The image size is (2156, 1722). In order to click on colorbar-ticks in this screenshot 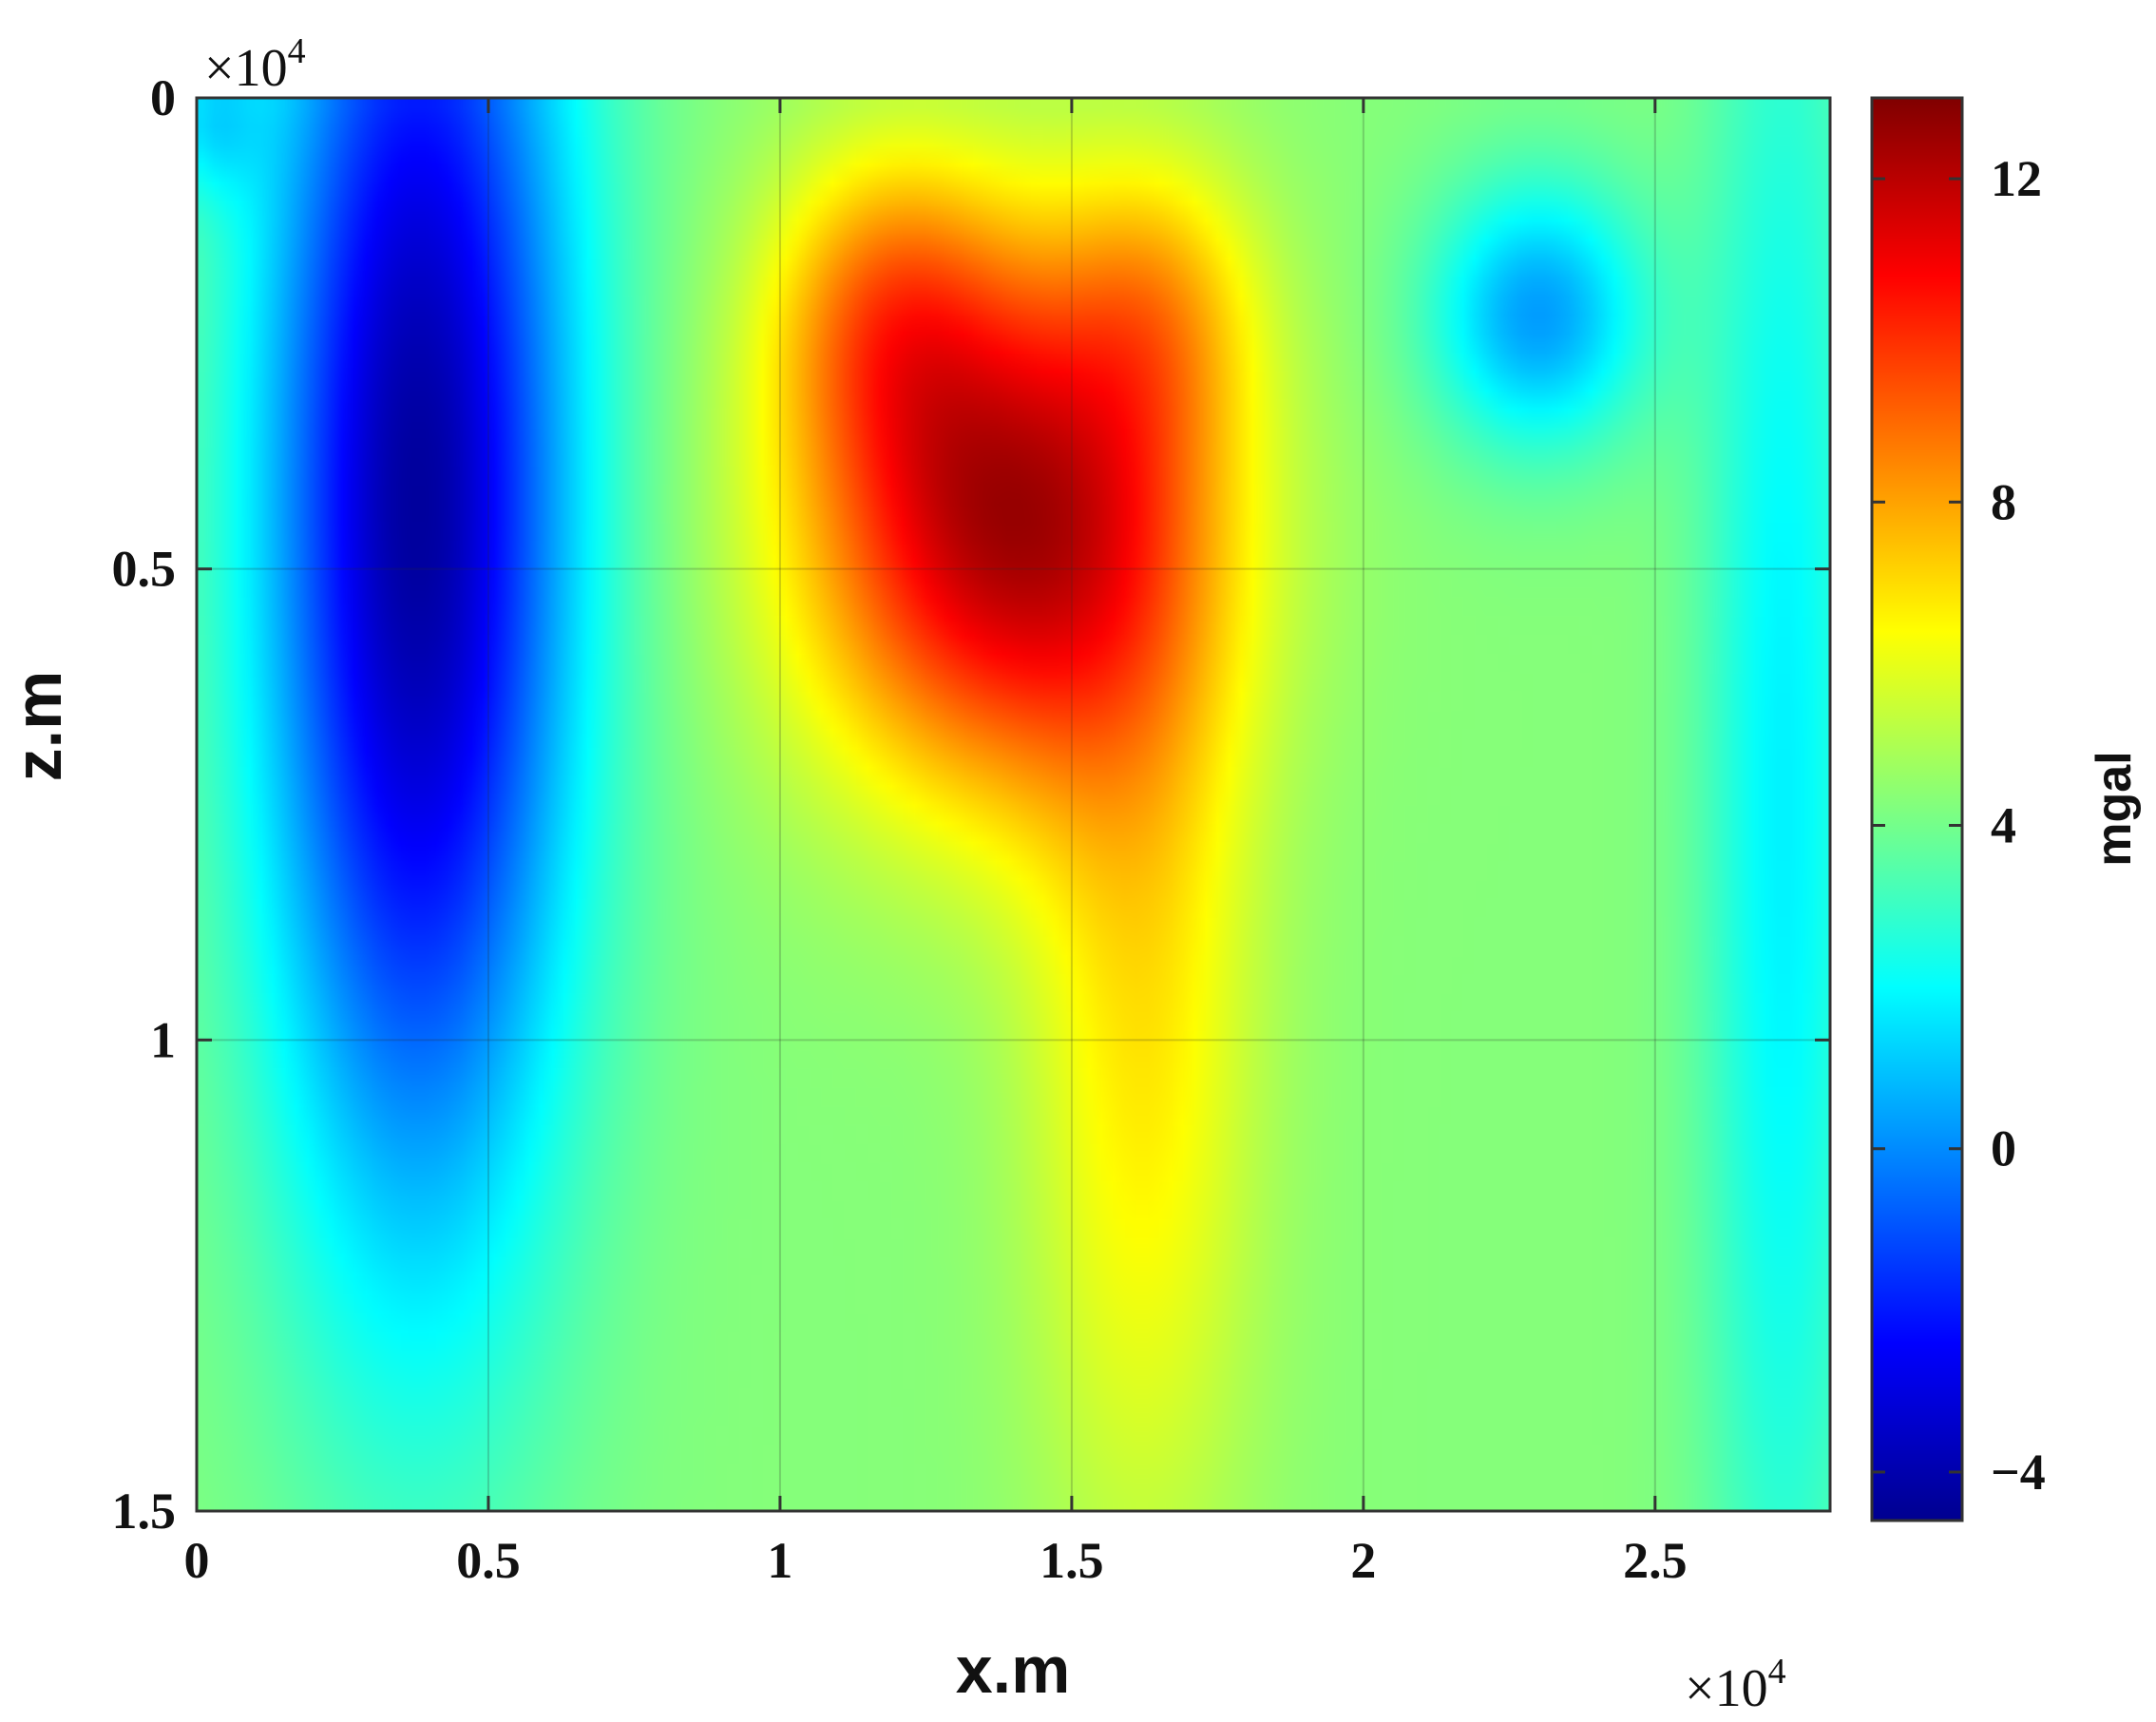, I will do `click(1917, 825)`.